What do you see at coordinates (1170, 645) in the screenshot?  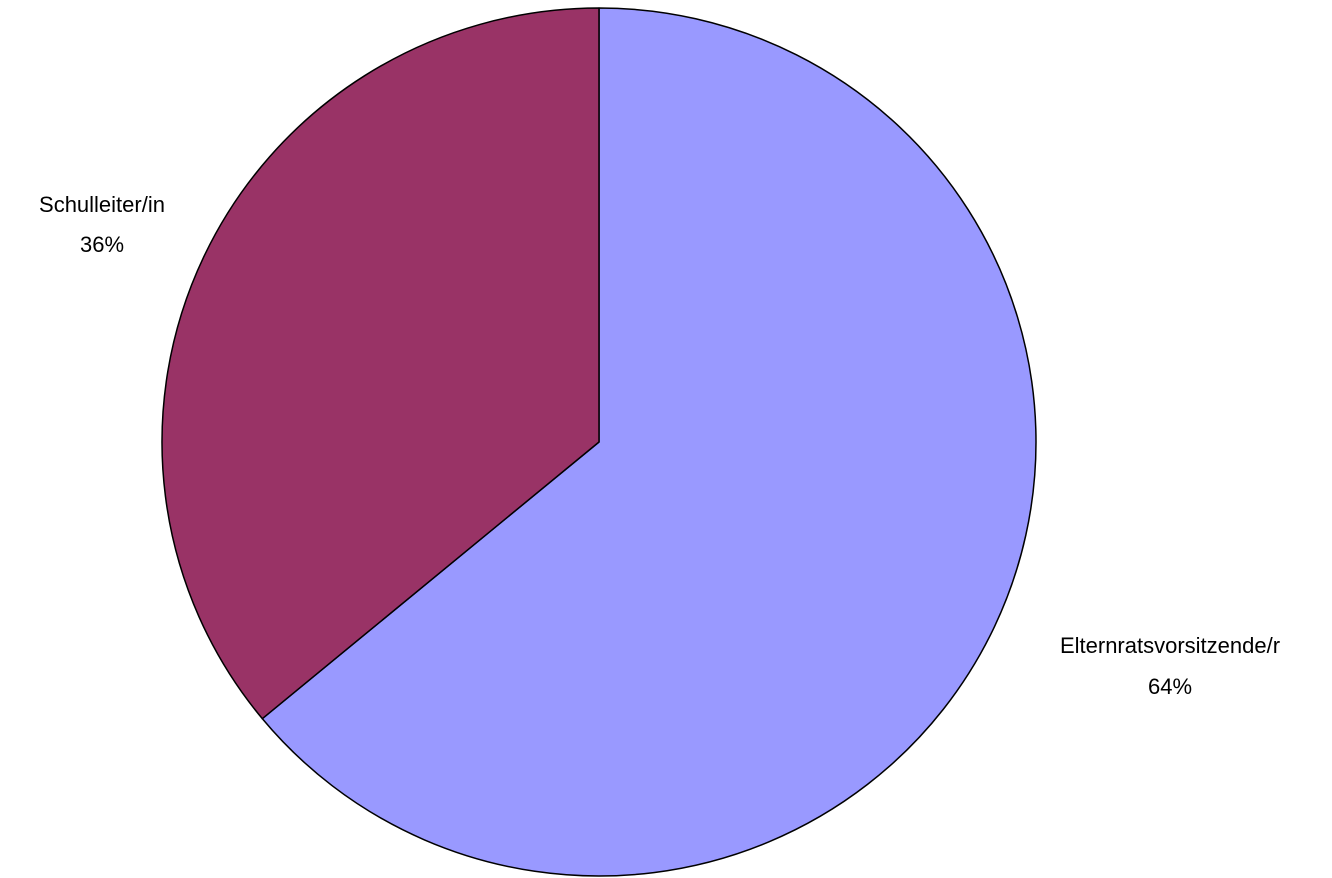 I see `slice-label-elternratsvorsitzende: Elternratsvorsitzende/r` at bounding box center [1170, 645].